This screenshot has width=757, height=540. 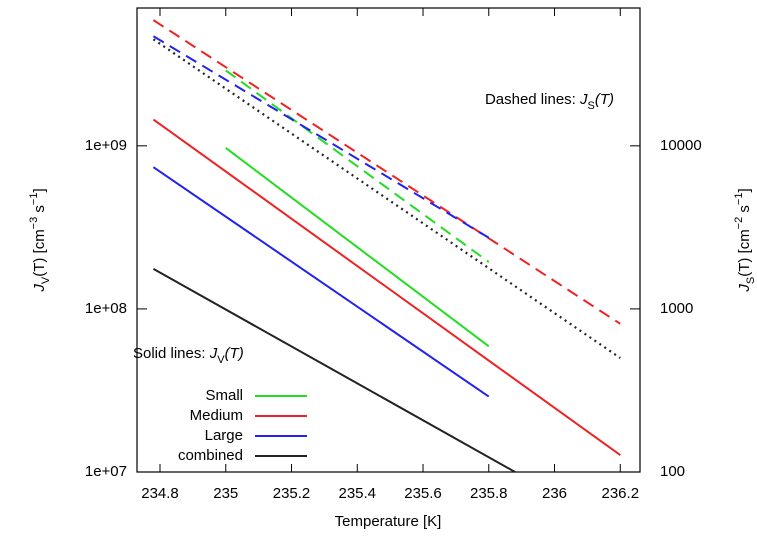 What do you see at coordinates (744, 211) in the screenshot?
I see `y2-axis-label-part: s` at bounding box center [744, 211].